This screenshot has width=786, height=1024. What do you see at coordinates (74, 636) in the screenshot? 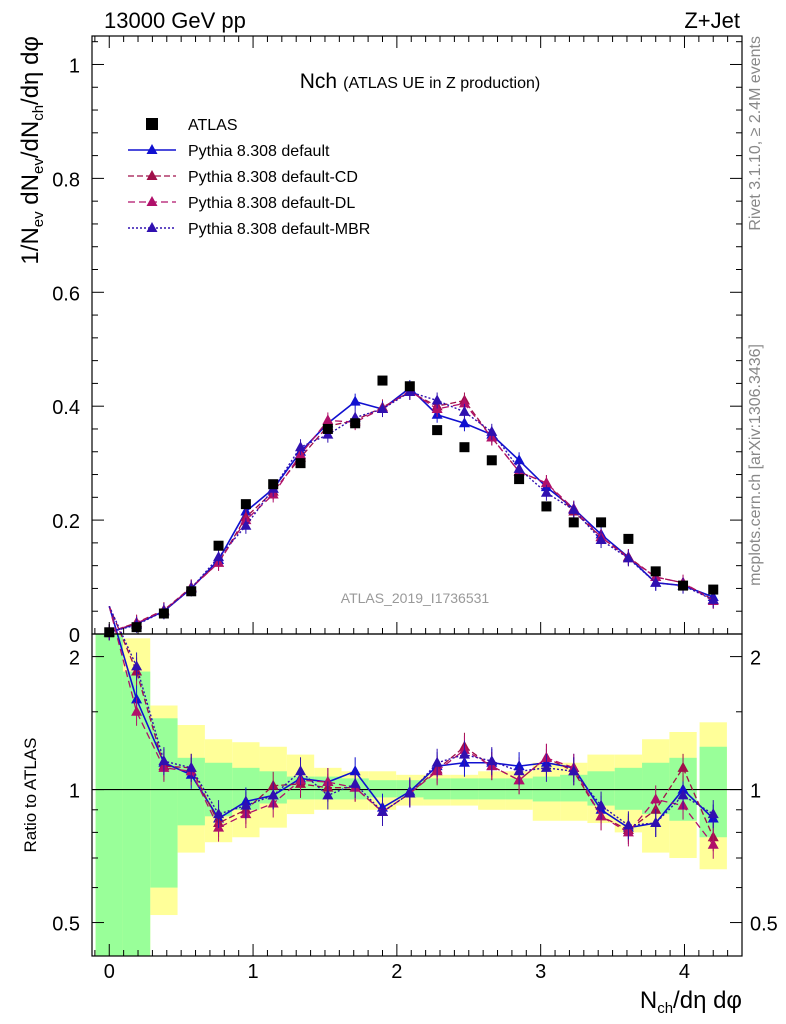
I see `main-ytick-label: 0` at bounding box center [74, 636].